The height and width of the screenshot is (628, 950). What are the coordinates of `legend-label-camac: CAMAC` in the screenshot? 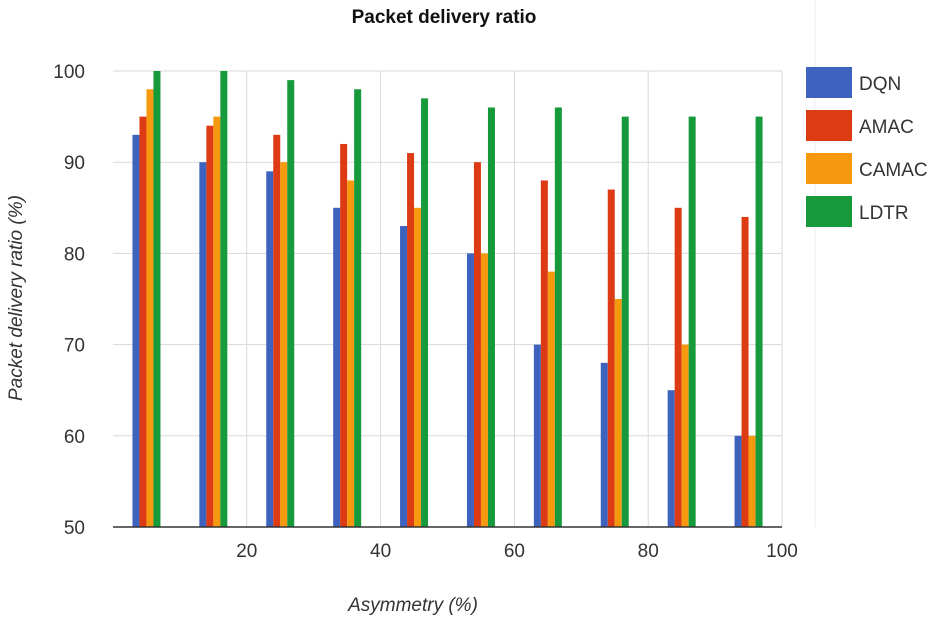 It's located at (893, 170).